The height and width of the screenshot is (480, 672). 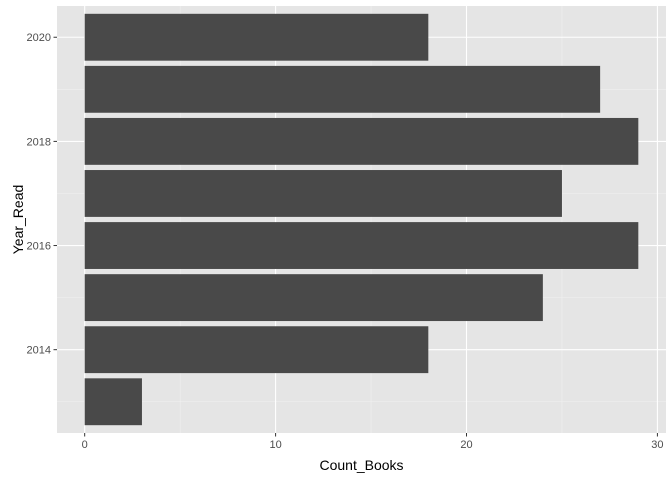 What do you see at coordinates (39, 247) in the screenshot?
I see `y-tick-label: 2016` at bounding box center [39, 247].